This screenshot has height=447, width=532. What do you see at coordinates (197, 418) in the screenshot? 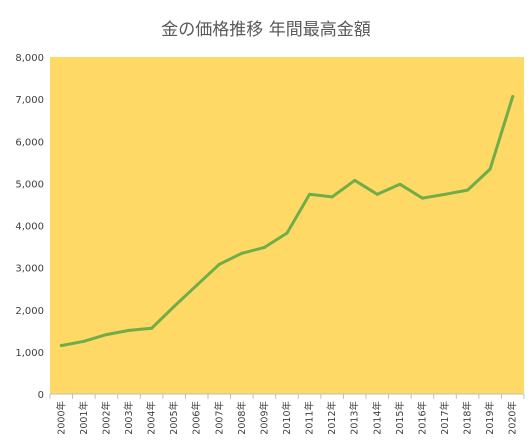
I see `x-tick-label: 2006年` at bounding box center [197, 418].